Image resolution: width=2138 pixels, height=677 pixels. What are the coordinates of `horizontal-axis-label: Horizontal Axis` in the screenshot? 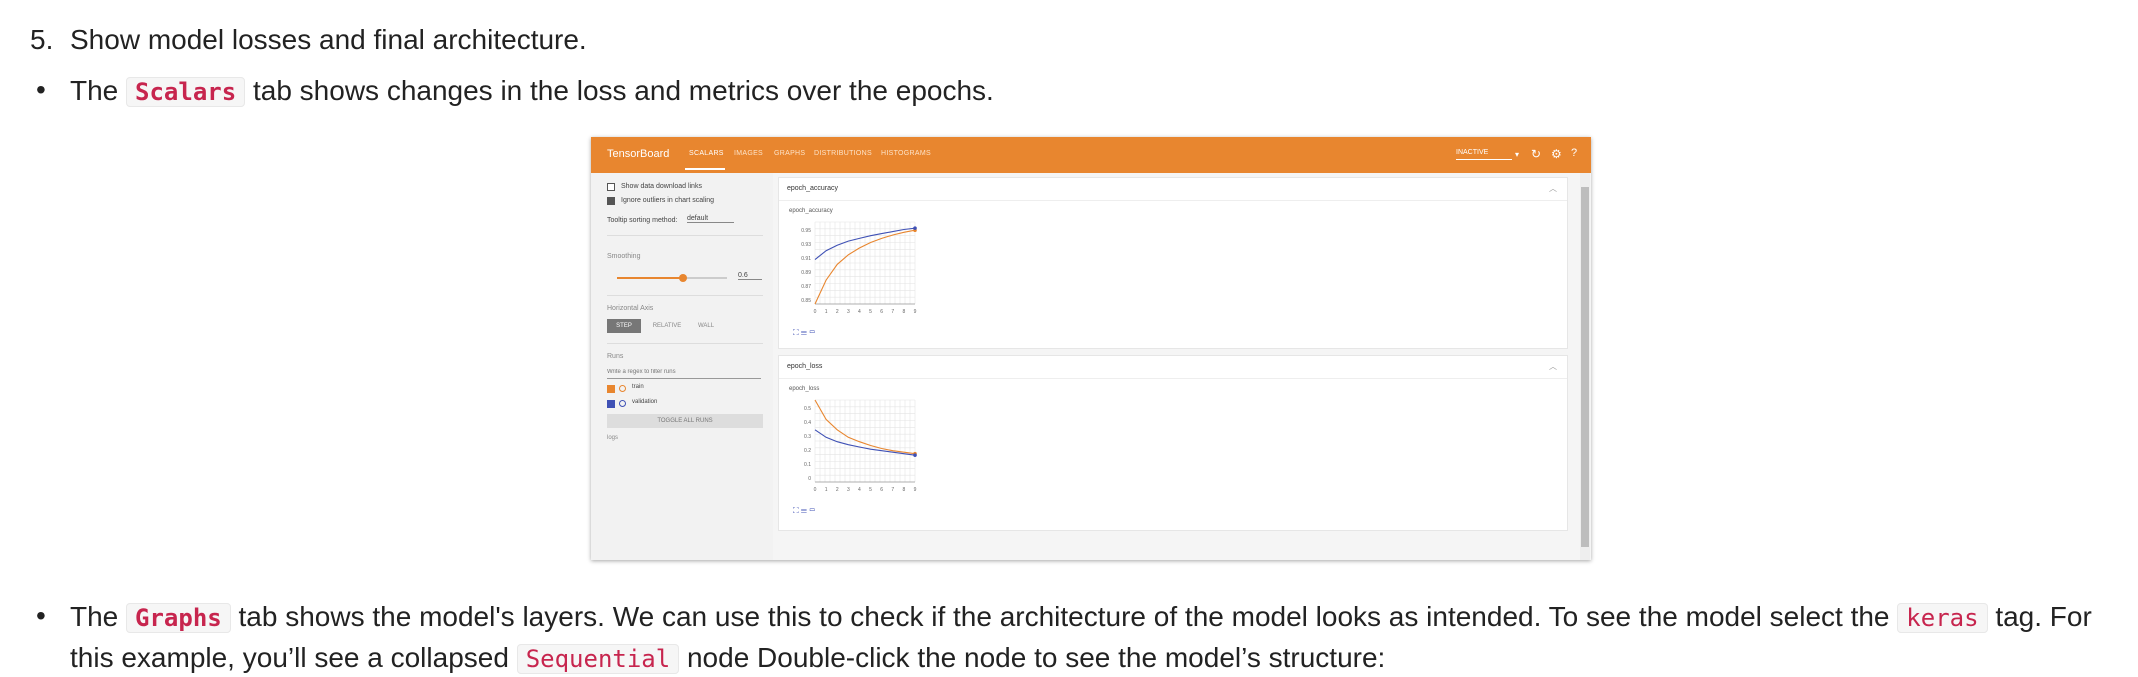 It's located at (630, 308).